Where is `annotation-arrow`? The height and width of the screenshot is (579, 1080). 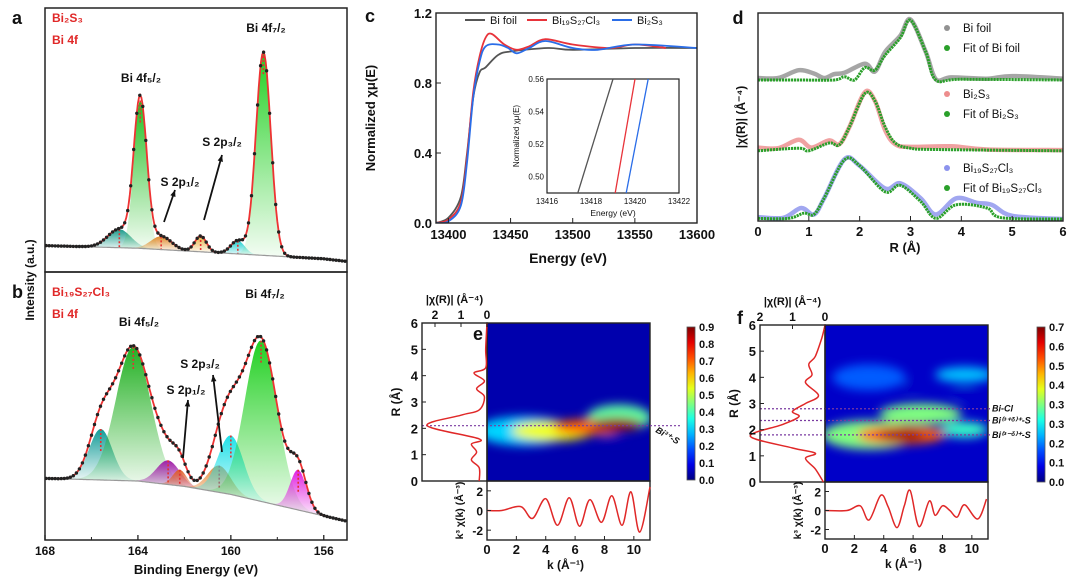 annotation-arrow is located at coordinates (217, 413).